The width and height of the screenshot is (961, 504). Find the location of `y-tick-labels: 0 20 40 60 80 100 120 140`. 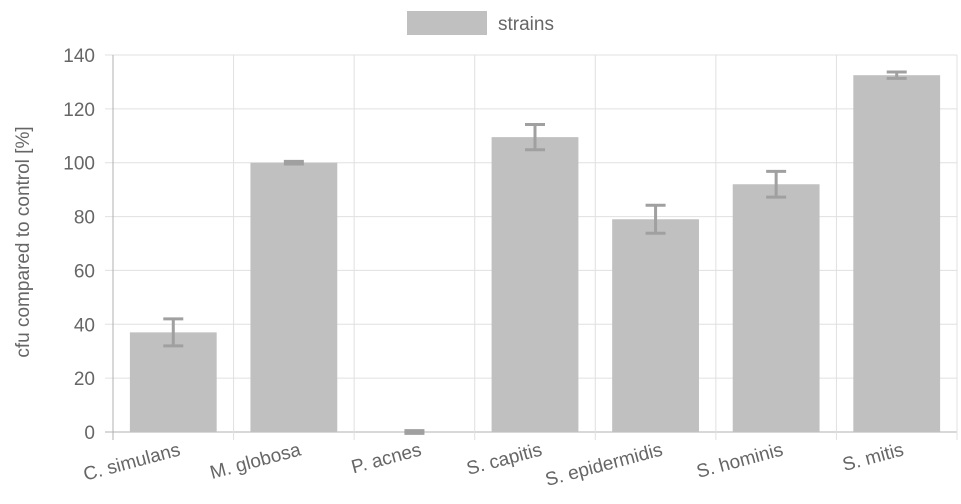

y-tick-labels: 0 20 40 60 80 100 120 140 is located at coordinates (79, 245).